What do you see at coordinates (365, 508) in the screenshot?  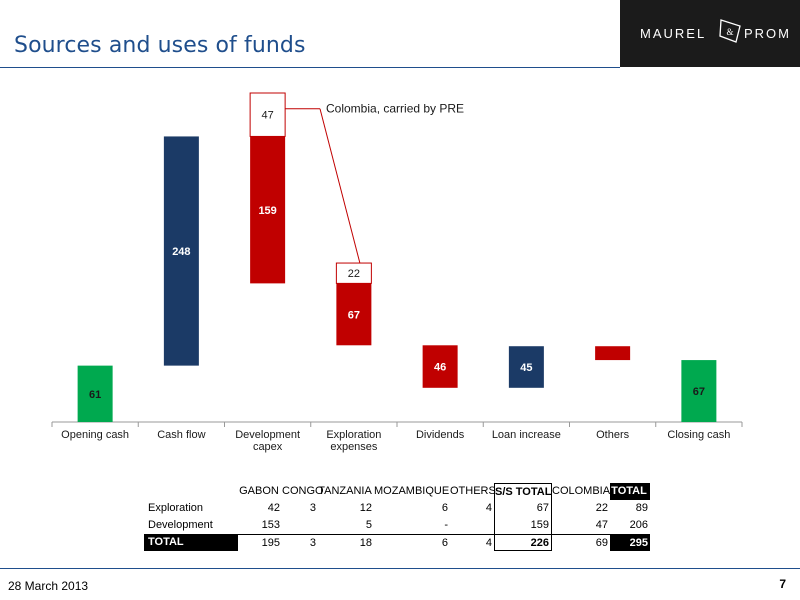 I see `table-cell: 12` at bounding box center [365, 508].